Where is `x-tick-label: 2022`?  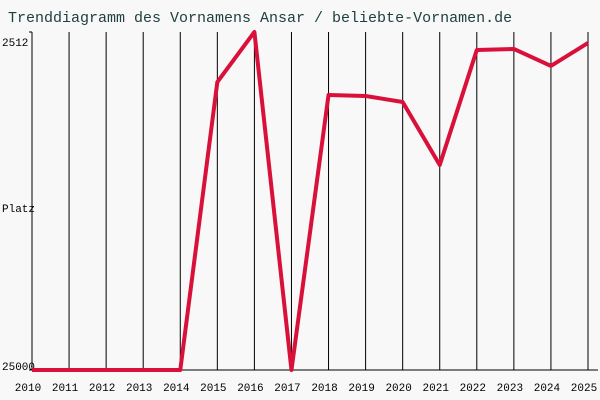 x-tick-label: 2022 is located at coordinates (473, 389).